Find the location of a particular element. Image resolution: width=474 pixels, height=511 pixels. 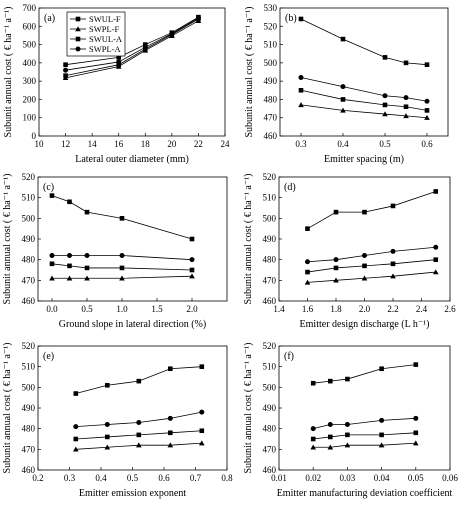

series-line-swpl-f is located at coordinates (364, 445).